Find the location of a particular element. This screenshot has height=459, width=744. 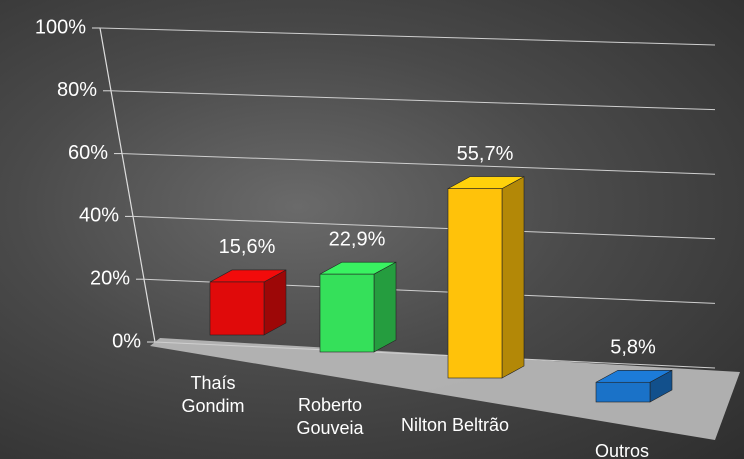

value-label: 5,8% is located at coordinates (633, 348).